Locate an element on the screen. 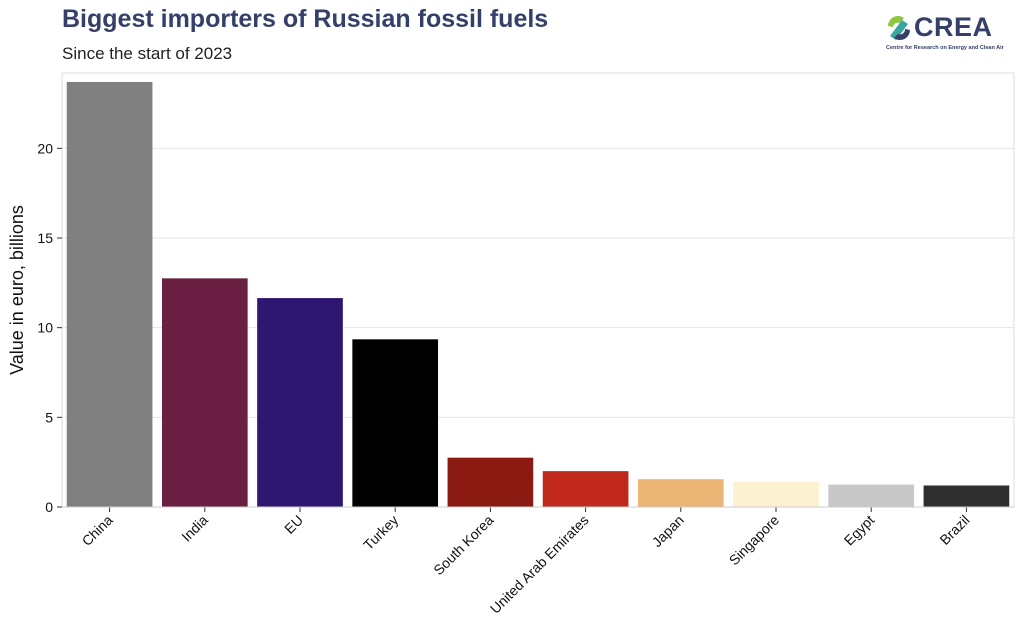 Image resolution: width=1024 pixels, height=640 pixels. bar-brazil is located at coordinates (966, 496).